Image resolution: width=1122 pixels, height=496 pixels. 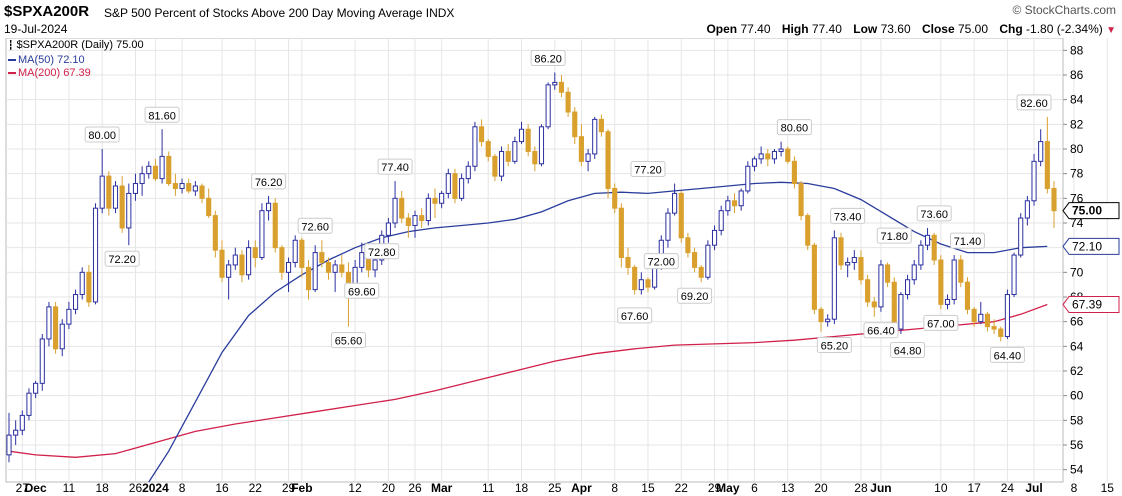 I want to click on x-tick-label: 20, so click(x=389, y=488).